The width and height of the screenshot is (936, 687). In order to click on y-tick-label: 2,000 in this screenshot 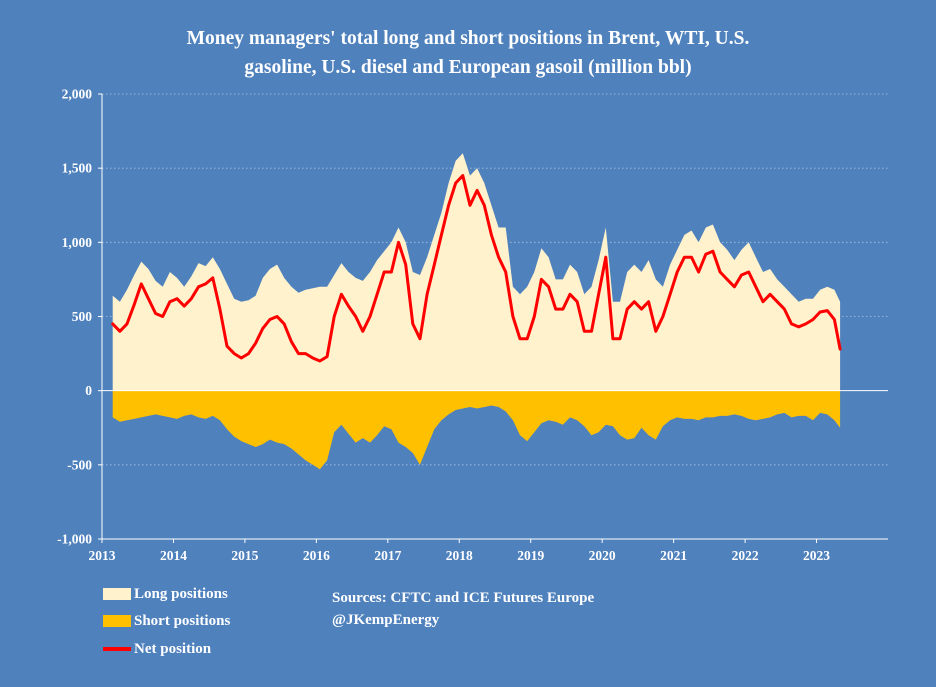, I will do `click(77, 94)`.